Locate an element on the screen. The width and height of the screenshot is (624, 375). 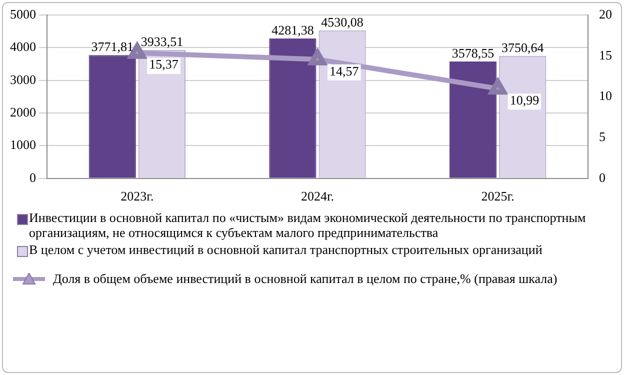
x-tick-label: 2024г. is located at coordinates (317, 196).